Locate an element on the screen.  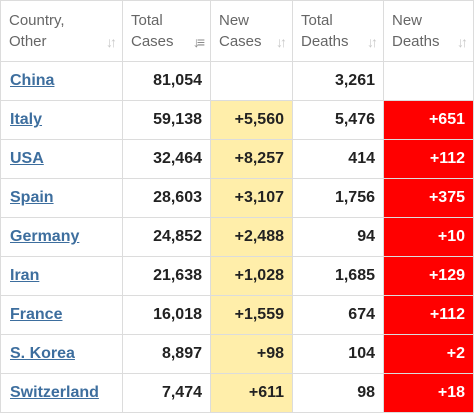
cell-country: Iran is located at coordinates (61, 276).